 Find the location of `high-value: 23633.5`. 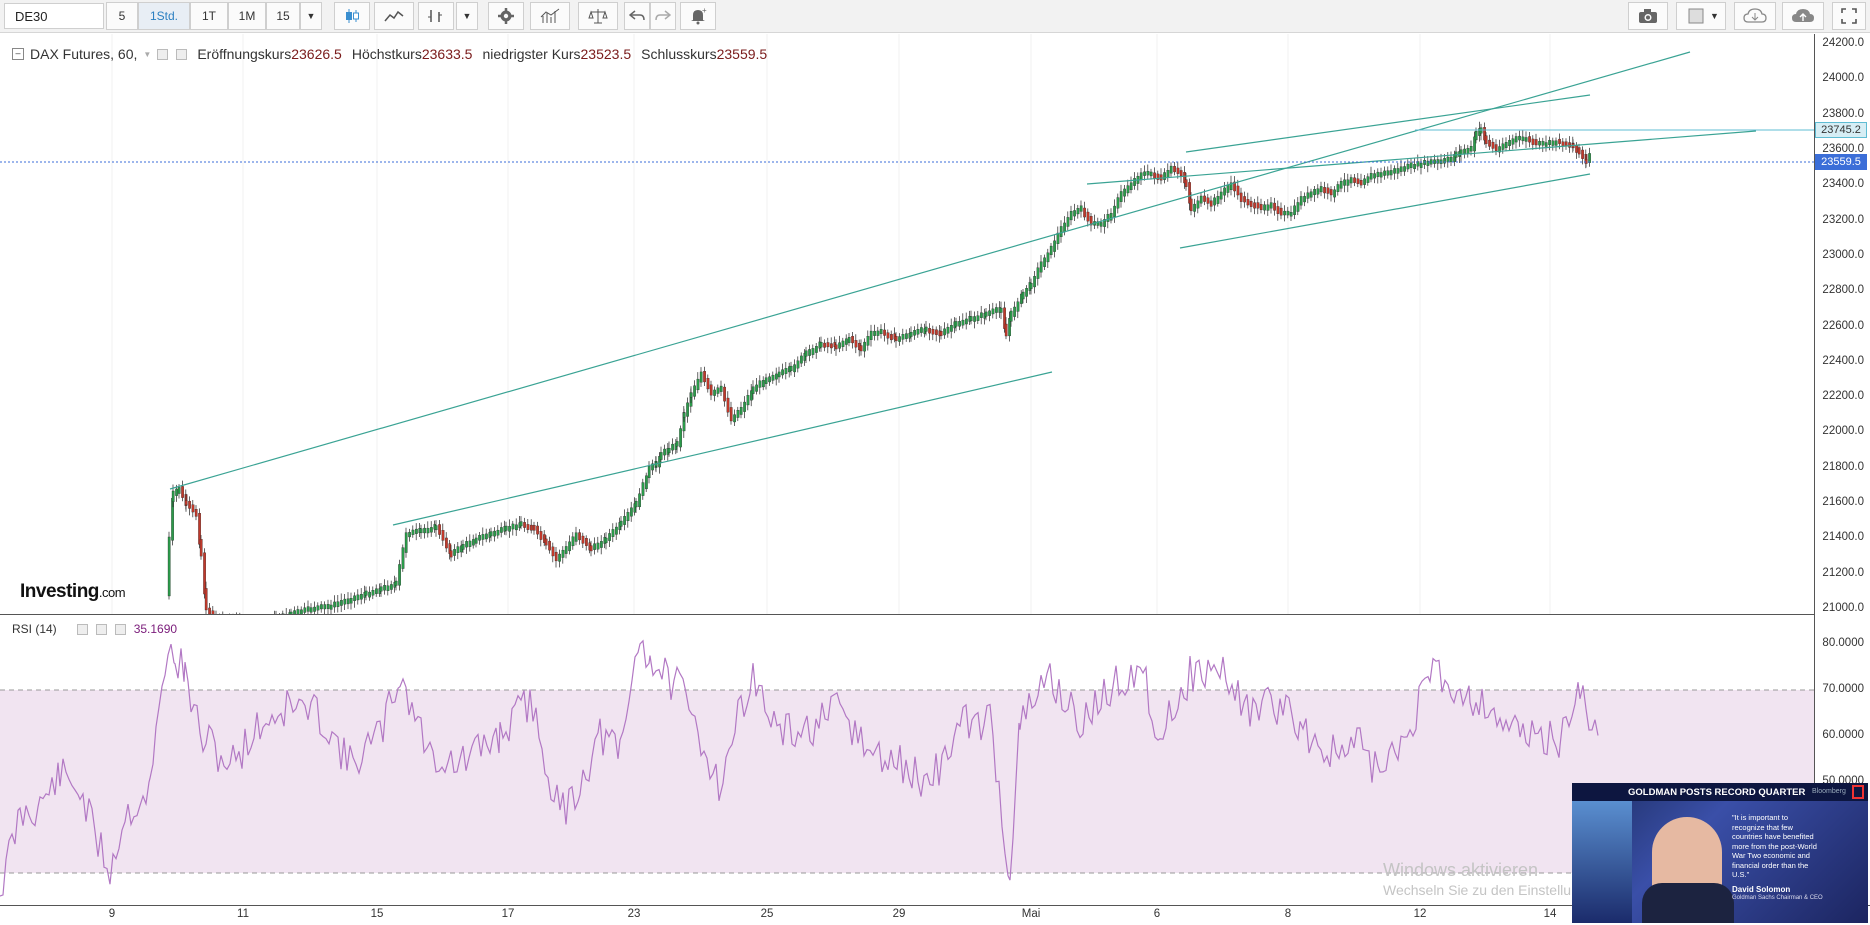

high-value: 23633.5 is located at coordinates (447, 54).